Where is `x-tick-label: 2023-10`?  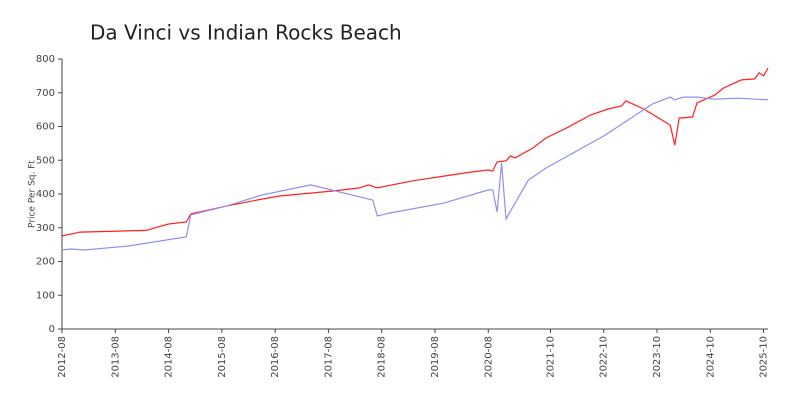
x-tick-label: 2023-10 is located at coordinates (657, 357).